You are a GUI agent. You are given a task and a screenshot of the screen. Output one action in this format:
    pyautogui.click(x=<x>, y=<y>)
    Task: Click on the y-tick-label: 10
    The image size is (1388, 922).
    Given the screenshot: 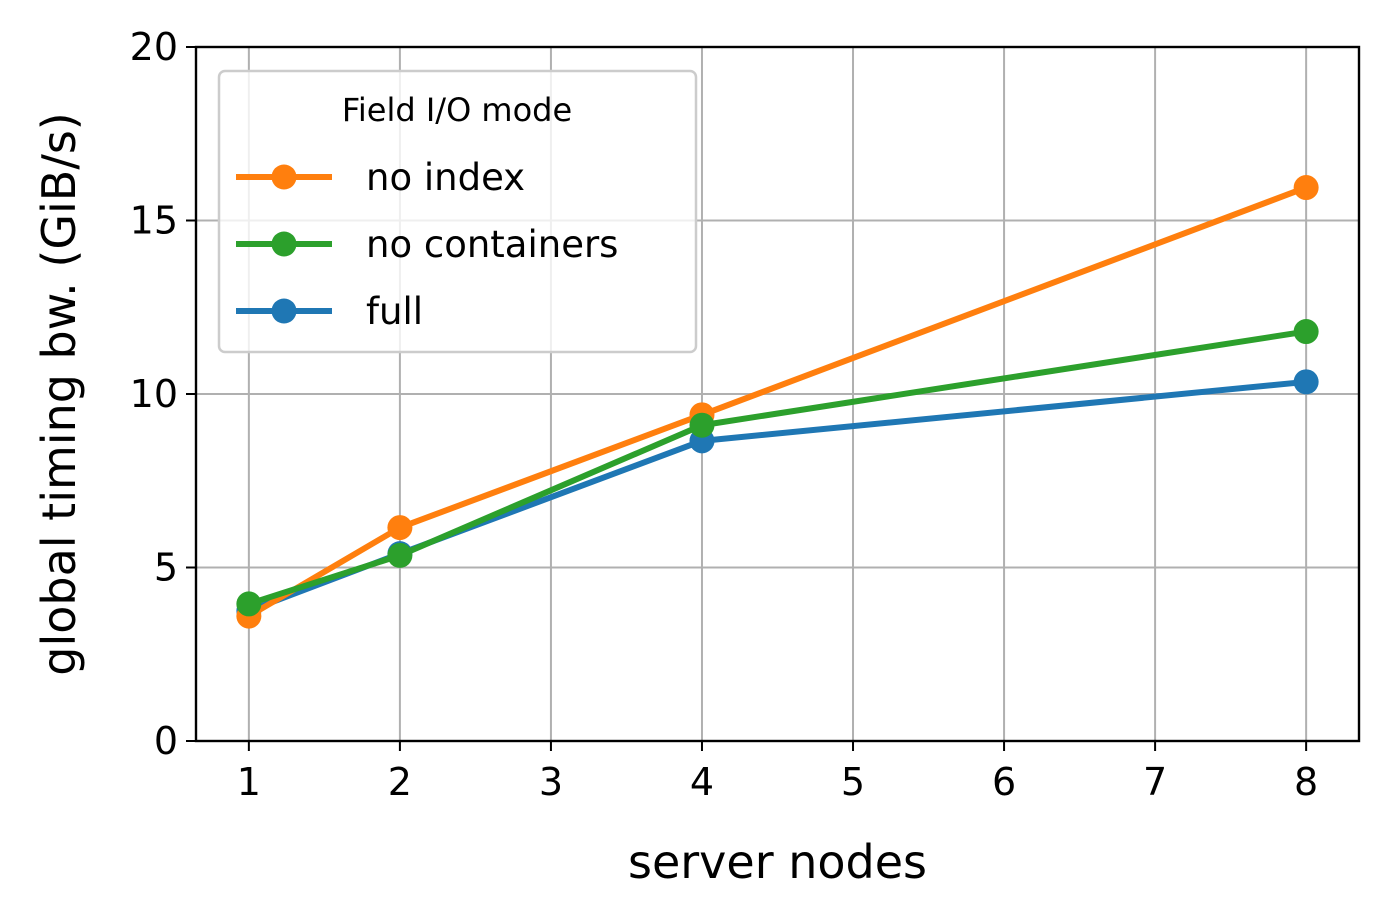 What is the action you would take?
    pyautogui.click(x=154, y=394)
    